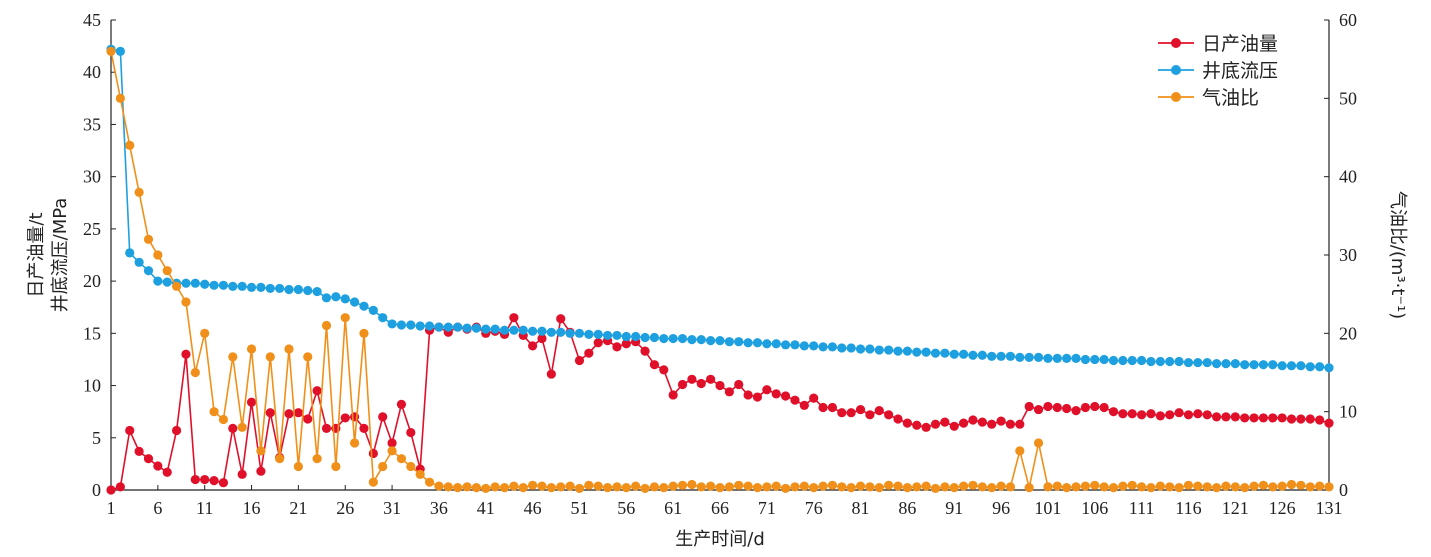  What do you see at coordinates (60, 255) in the screenshot?
I see `y-axis-left-label-2: 井底流压/MPa` at bounding box center [60, 255].